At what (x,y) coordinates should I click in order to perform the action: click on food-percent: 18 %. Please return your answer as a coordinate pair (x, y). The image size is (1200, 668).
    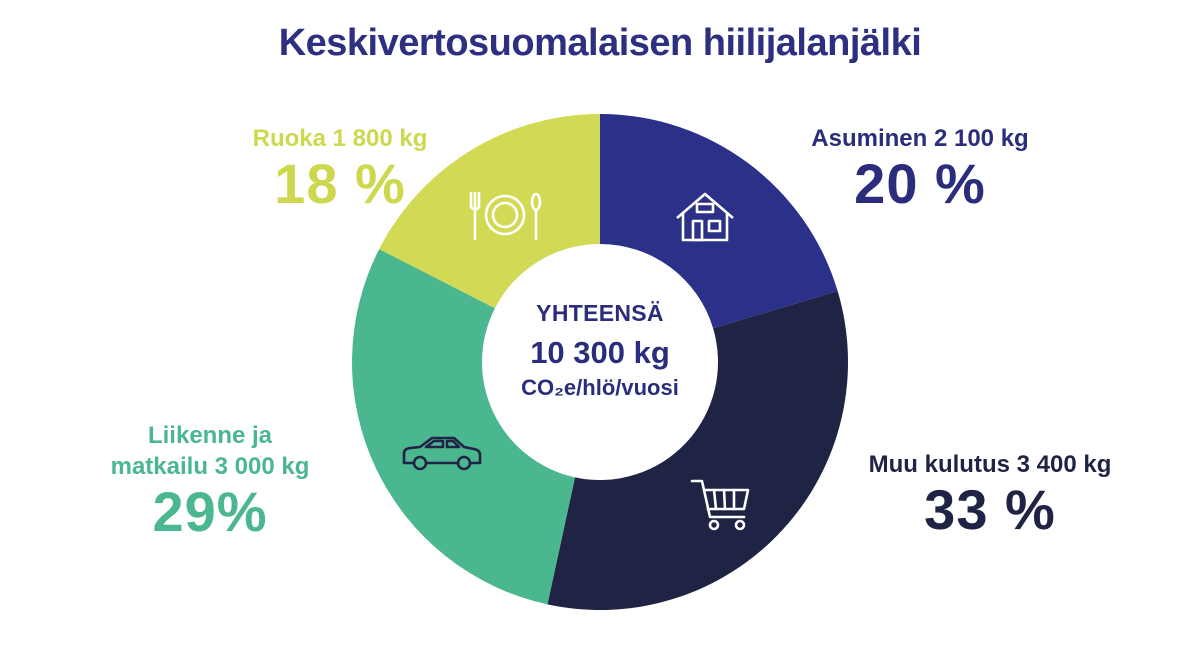
    Looking at the image, I should click on (340, 183).